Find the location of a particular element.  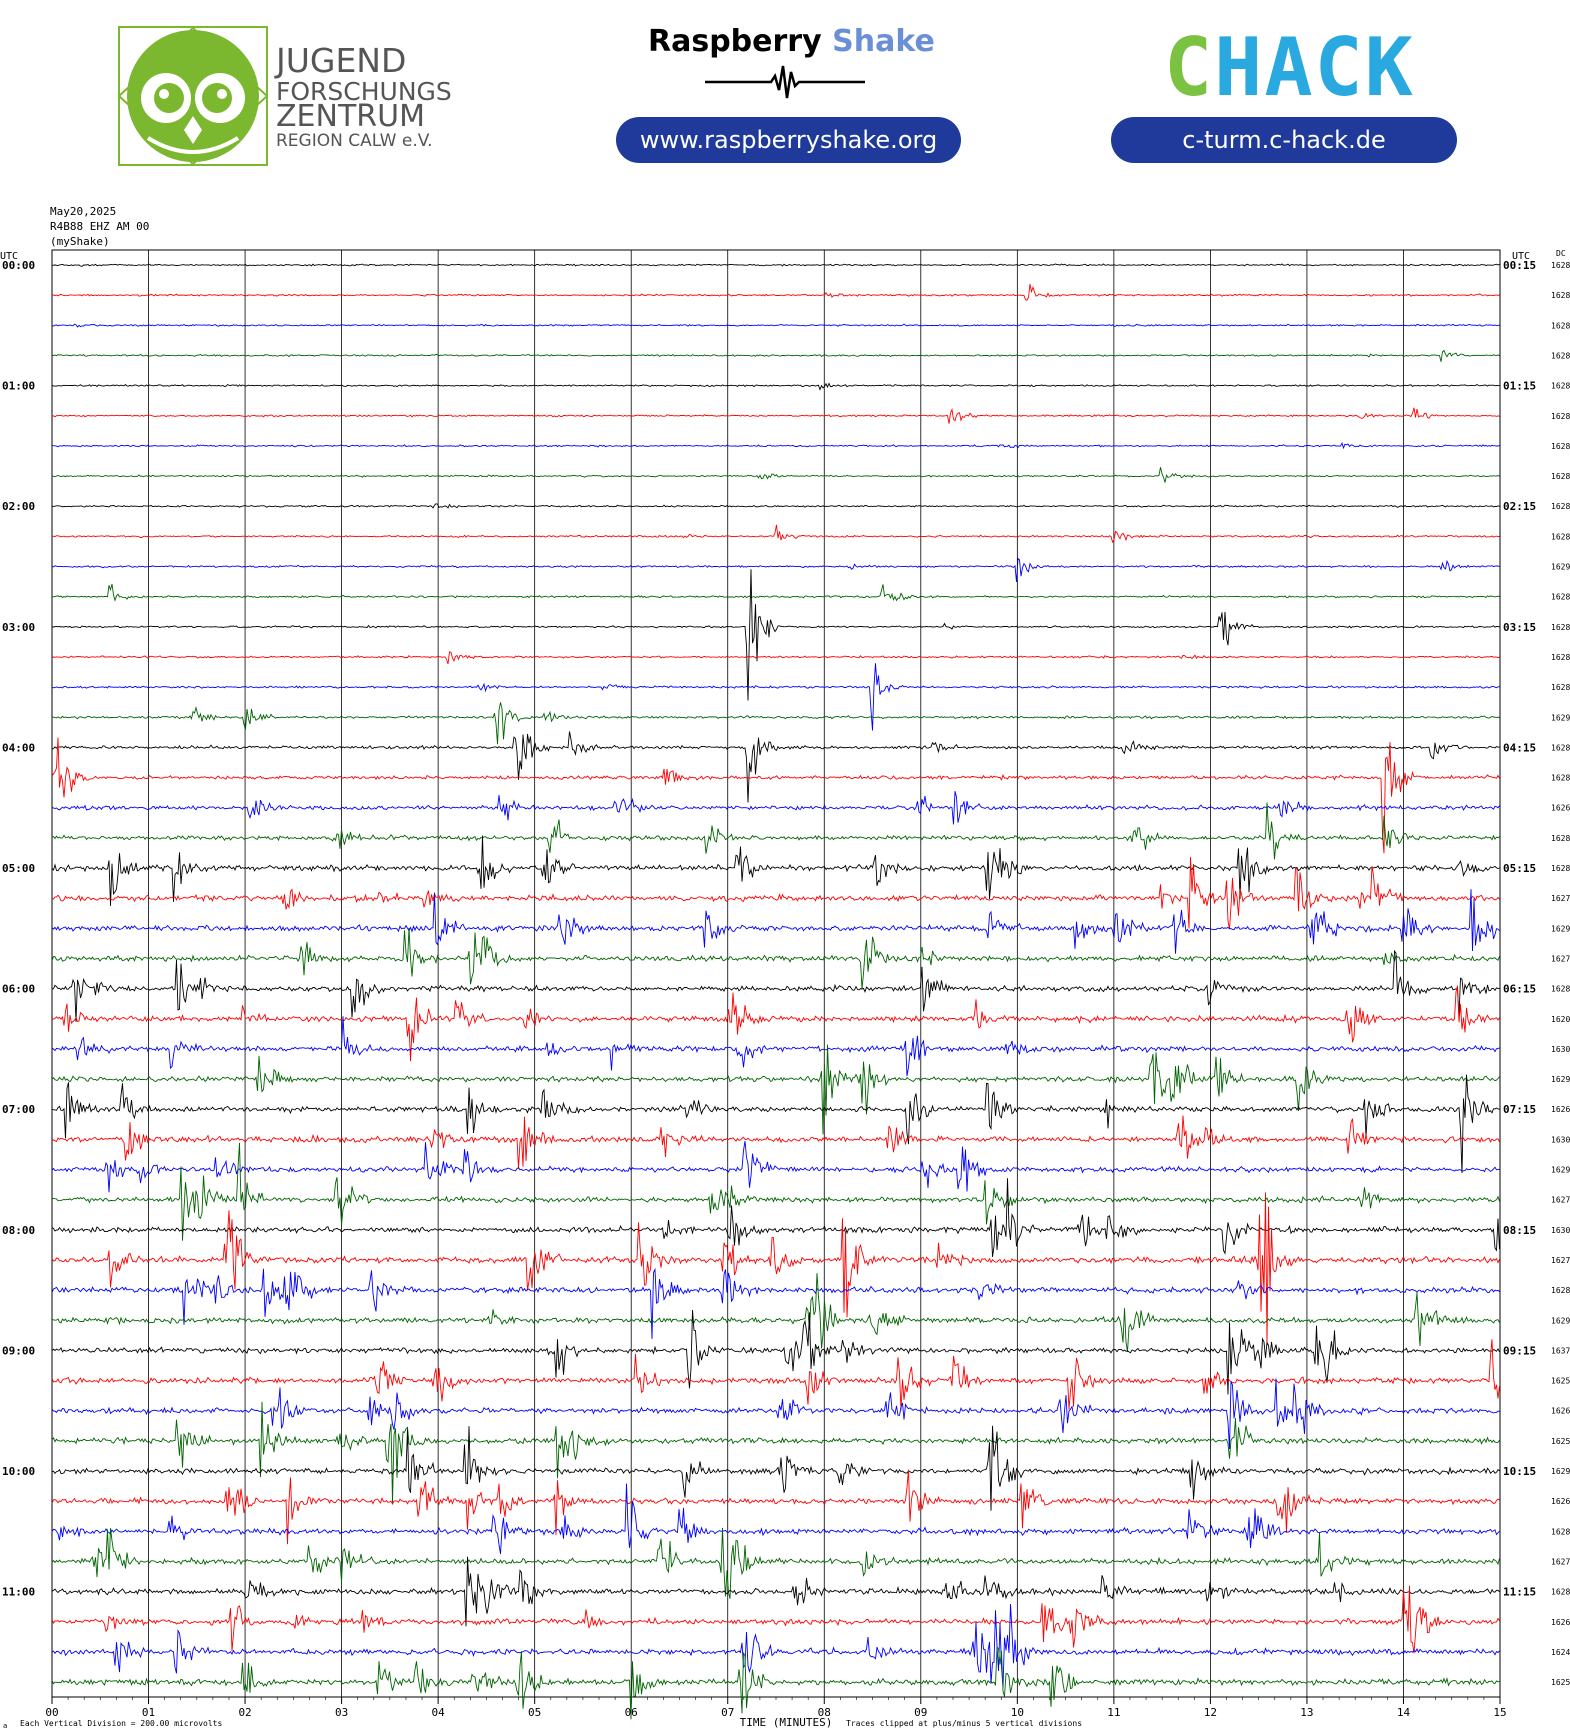

left-time-label: 08:00 is located at coordinates (18, 1230).